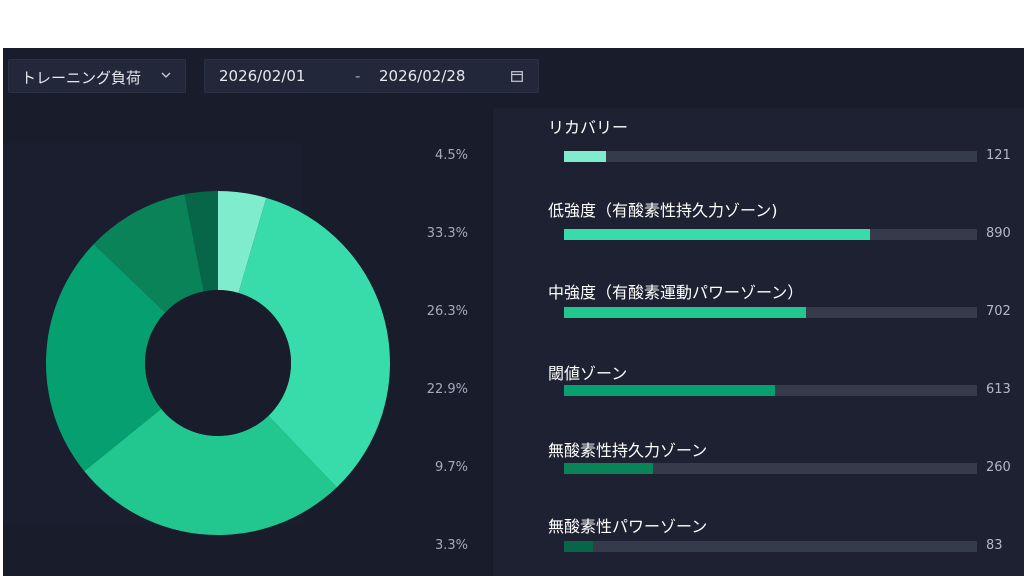 The width and height of the screenshot is (1024, 576). I want to click on metric-select: トレーニング負荷, so click(97, 76).